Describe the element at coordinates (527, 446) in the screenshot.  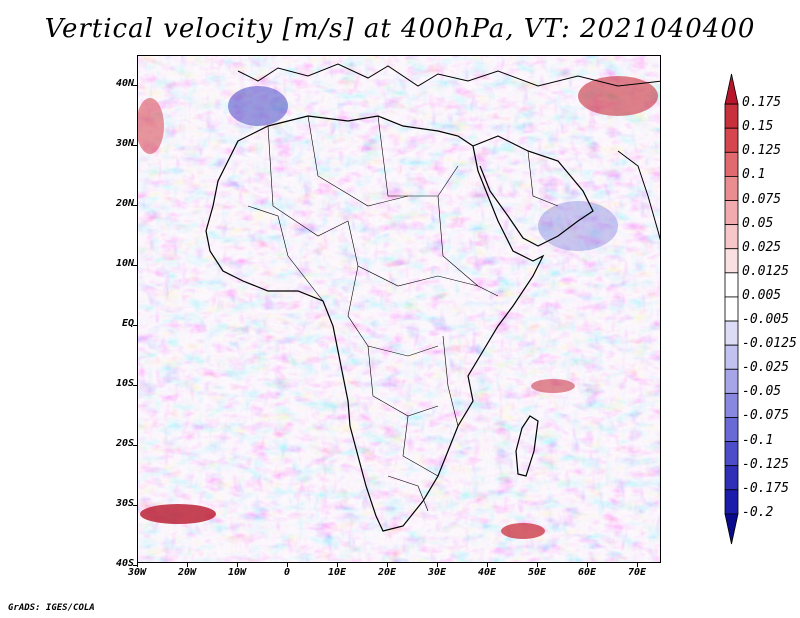
I see `coastline-madagascar` at that location.